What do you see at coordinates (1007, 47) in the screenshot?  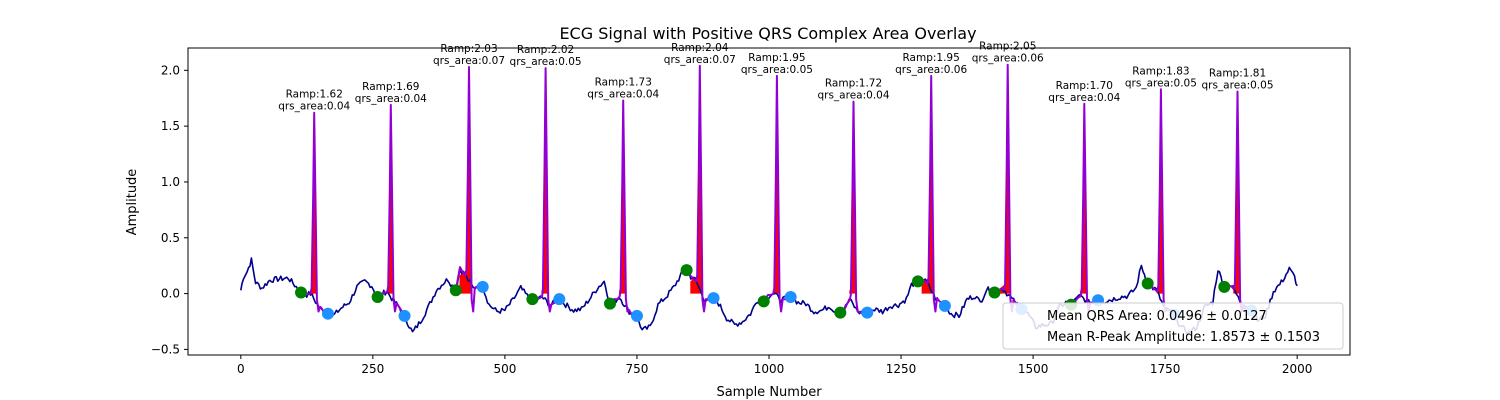 I see `ramp-annotation: Ramp:2.05` at bounding box center [1007, 47].